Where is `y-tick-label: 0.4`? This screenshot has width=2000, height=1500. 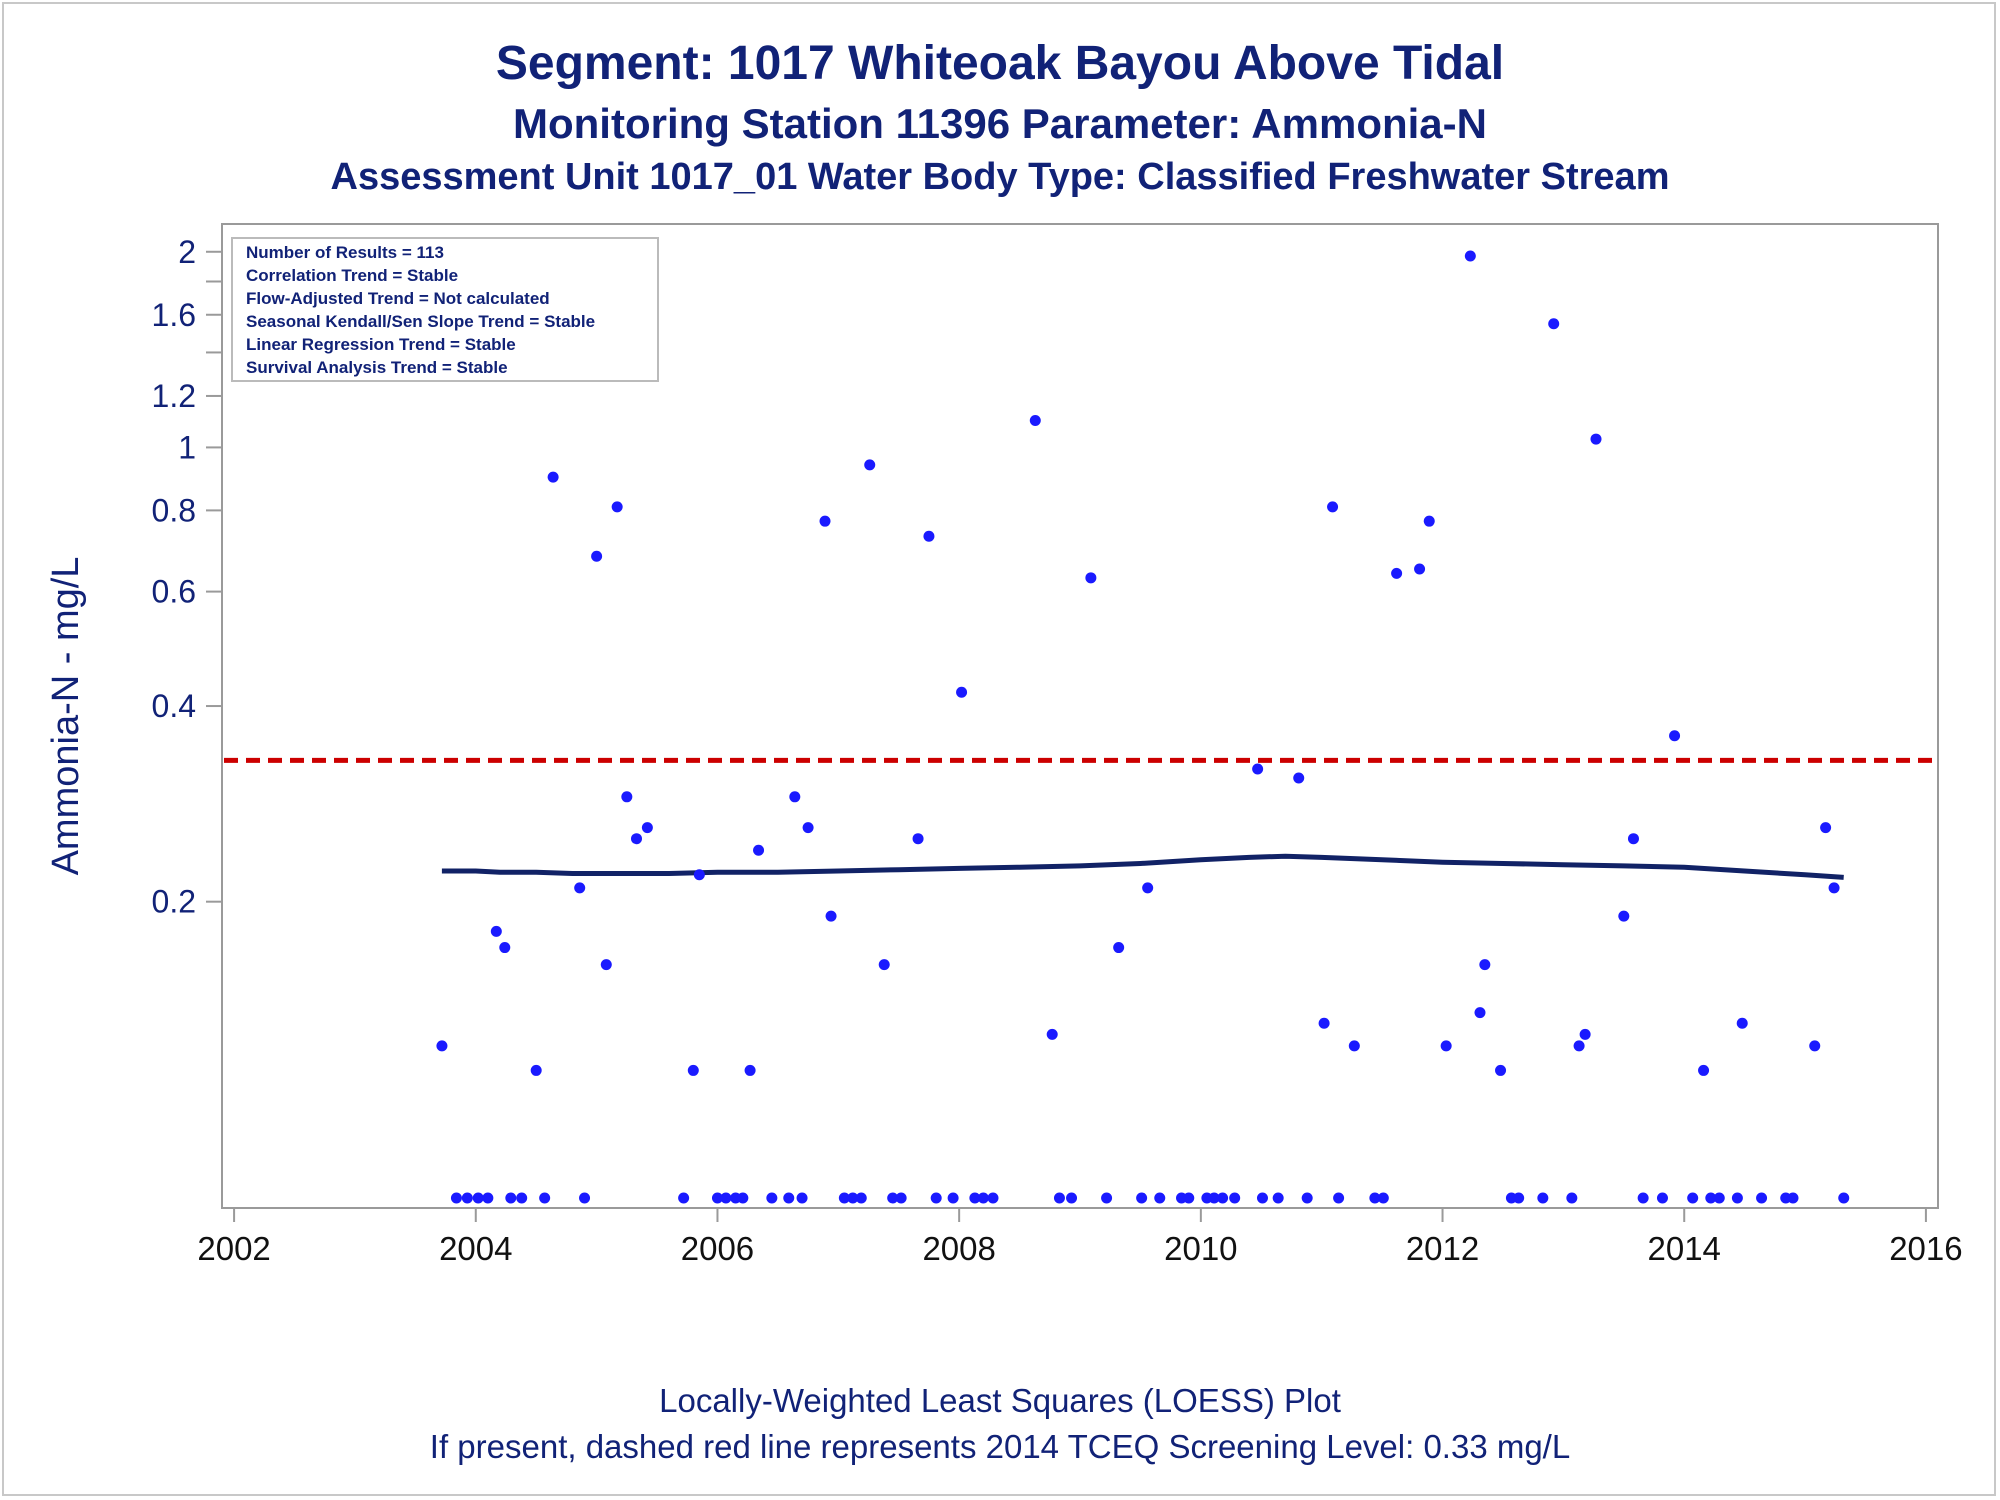 y-tick-label: 0.4 is located at coordinates (174, 706).